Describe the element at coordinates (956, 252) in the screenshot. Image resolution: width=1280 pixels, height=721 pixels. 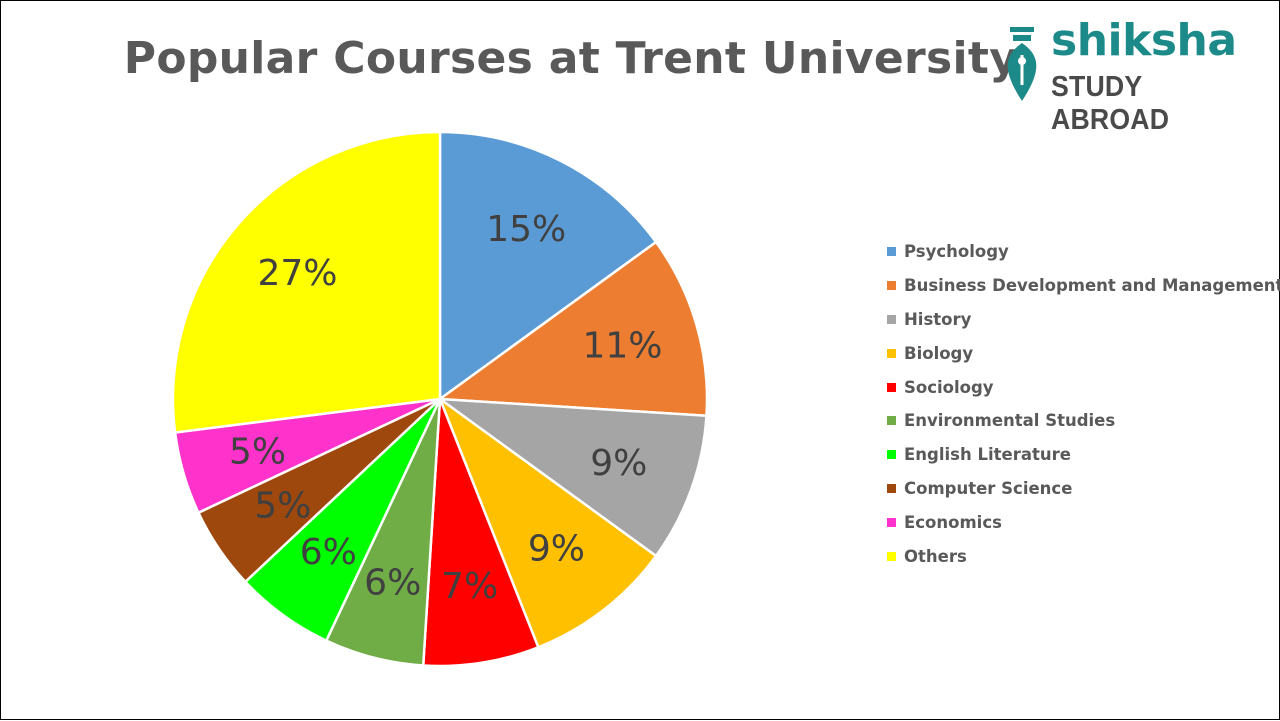
I see `legend-label: Psychology` at that location.